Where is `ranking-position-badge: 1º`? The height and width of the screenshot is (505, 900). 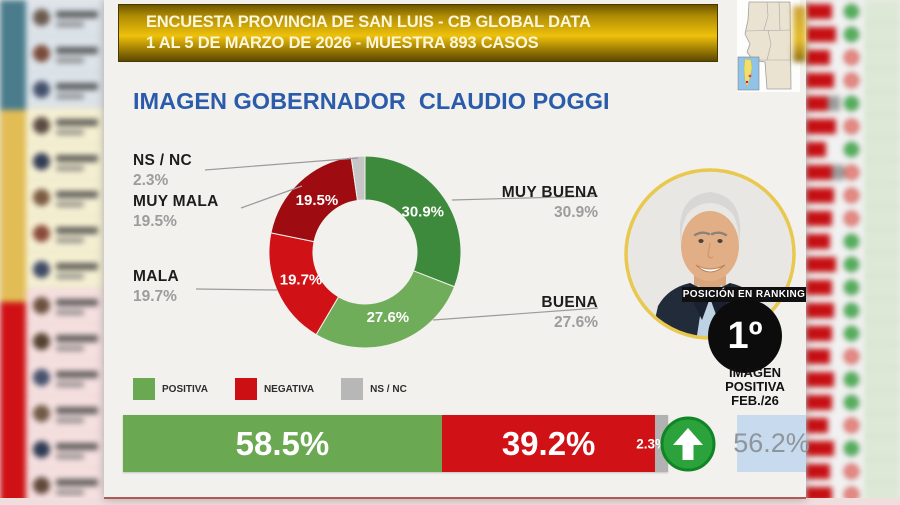
ranking-position-badge: 1º is located at coordinates (745, 336).